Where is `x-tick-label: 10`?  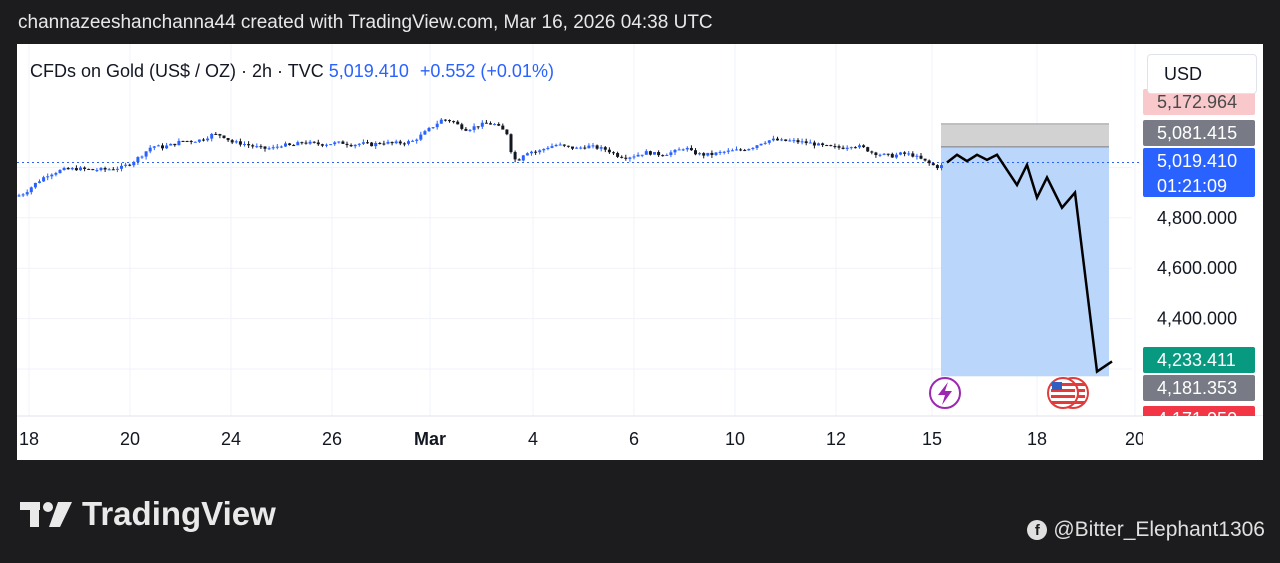
x-tick-label: 10 is located at coordinates (735, 439).